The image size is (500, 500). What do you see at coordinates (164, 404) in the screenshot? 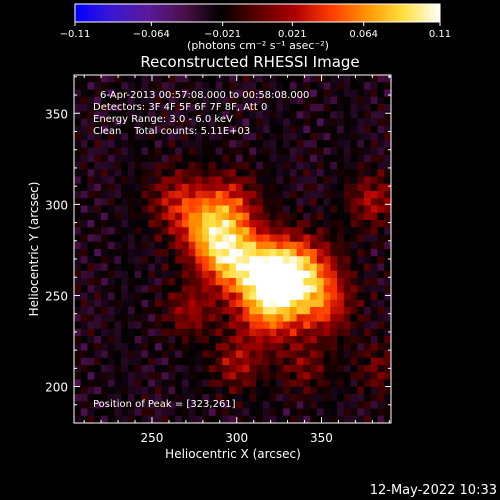
I see `peak-position-label: Position of Peak = [323,261]` at bounding box center [164, 404].